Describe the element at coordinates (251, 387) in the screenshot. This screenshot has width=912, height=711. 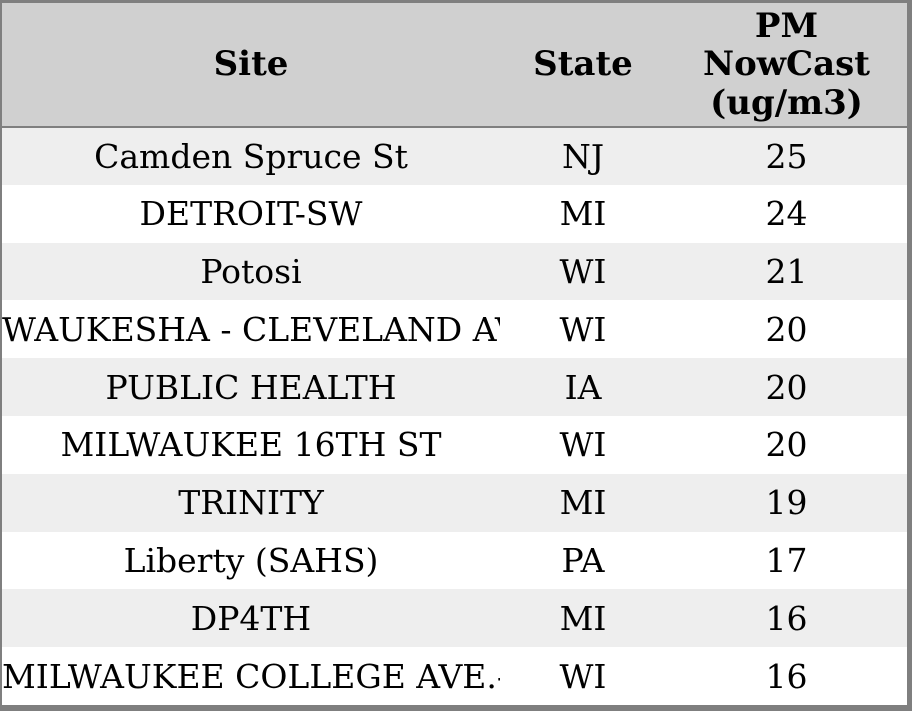
I see `site-cell: PUBLIC HEALTH` at that location.